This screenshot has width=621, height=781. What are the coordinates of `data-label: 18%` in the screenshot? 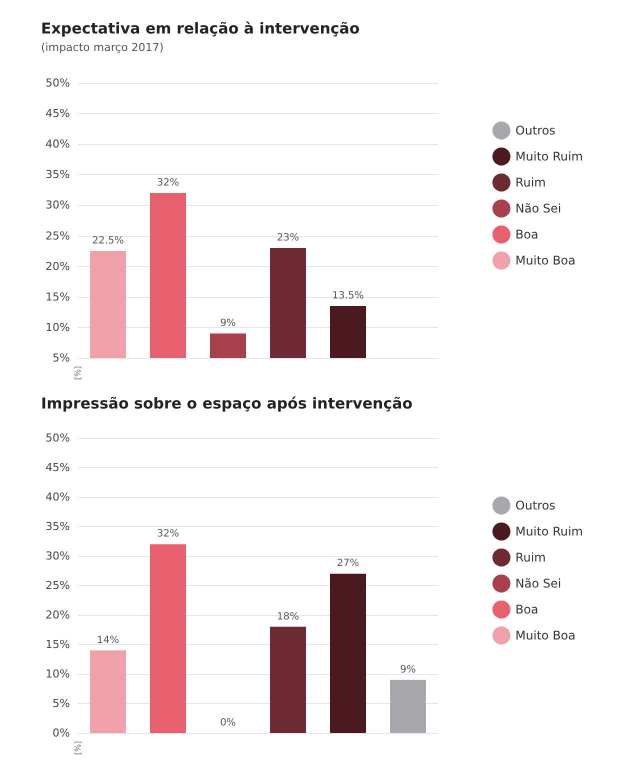 It's located at (288, 616).